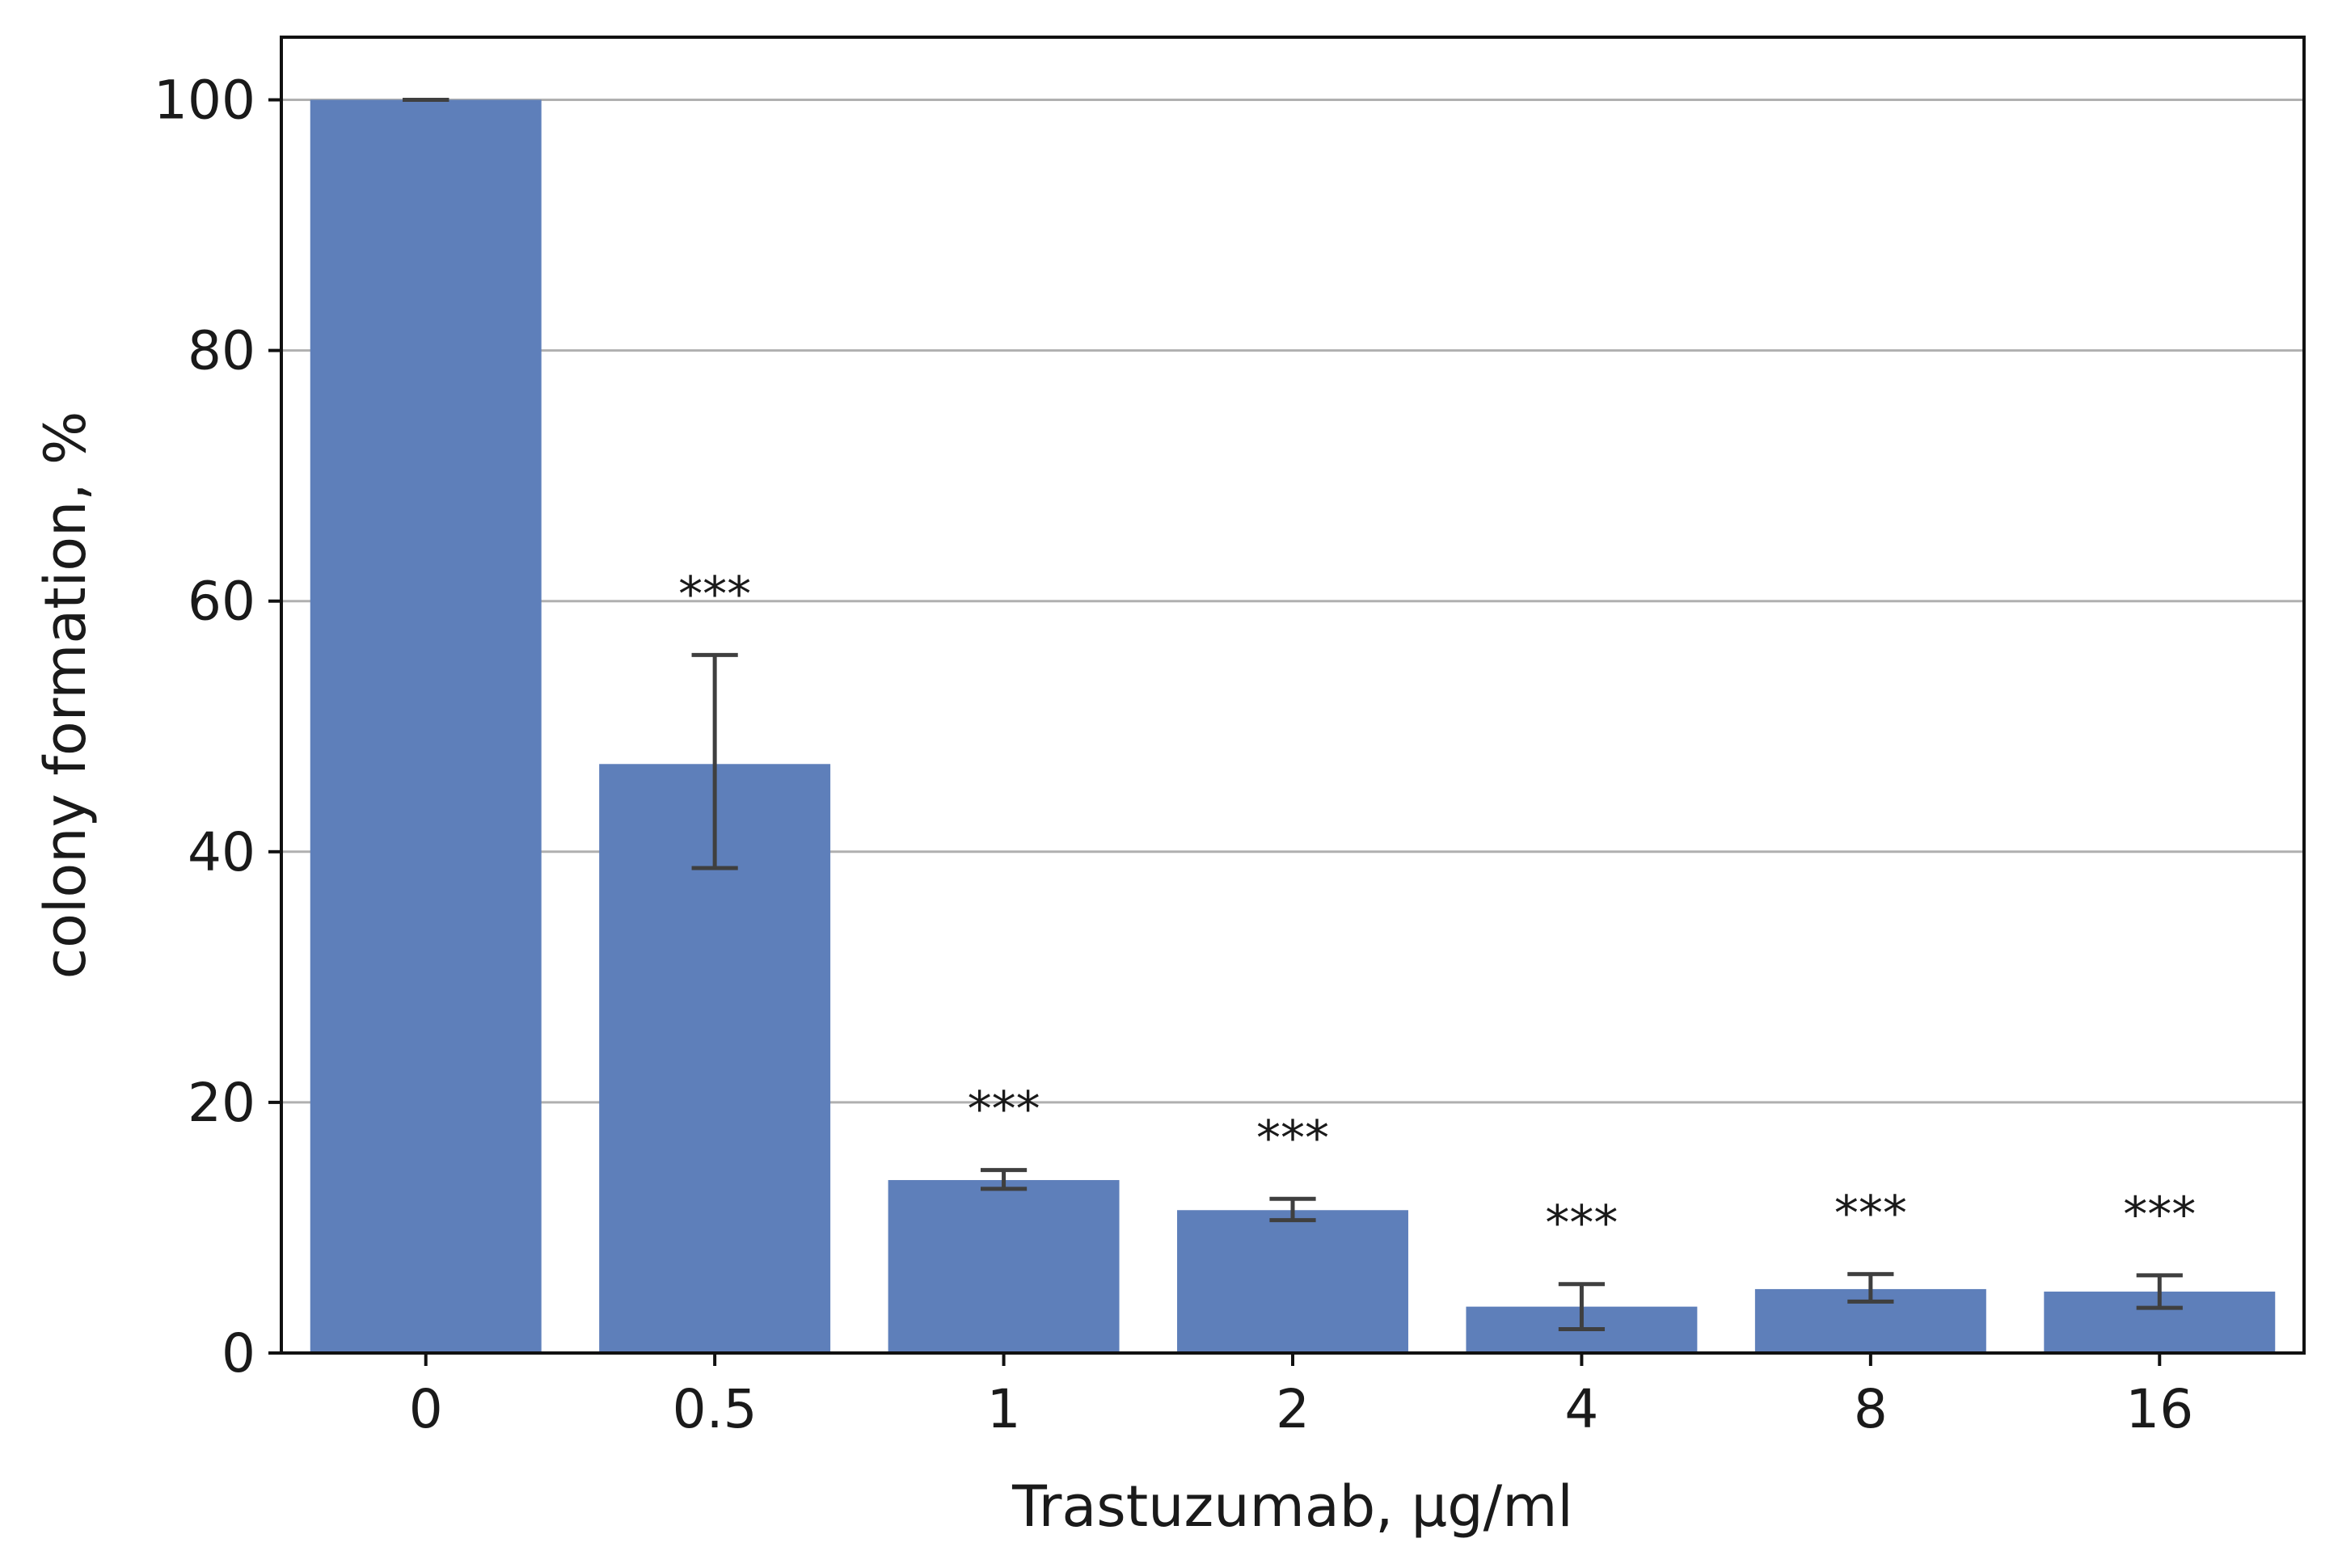  Describe the element at coordinates (1004, 1409) in the screenshot. I see `x-tick-label: 1` at that location.